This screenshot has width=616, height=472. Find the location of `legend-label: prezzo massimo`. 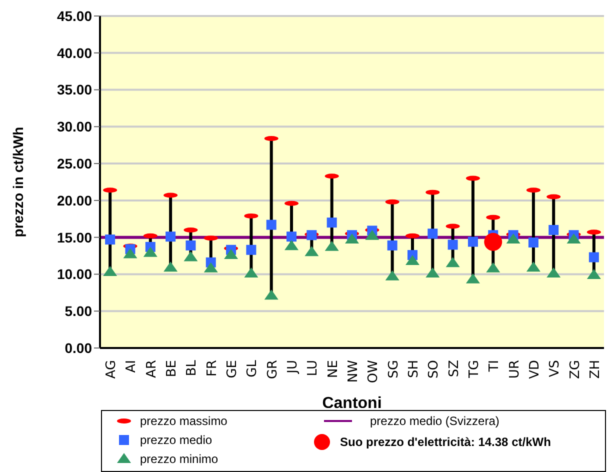

legend-label: prezzo massimo is located at coordinates (184, 421).